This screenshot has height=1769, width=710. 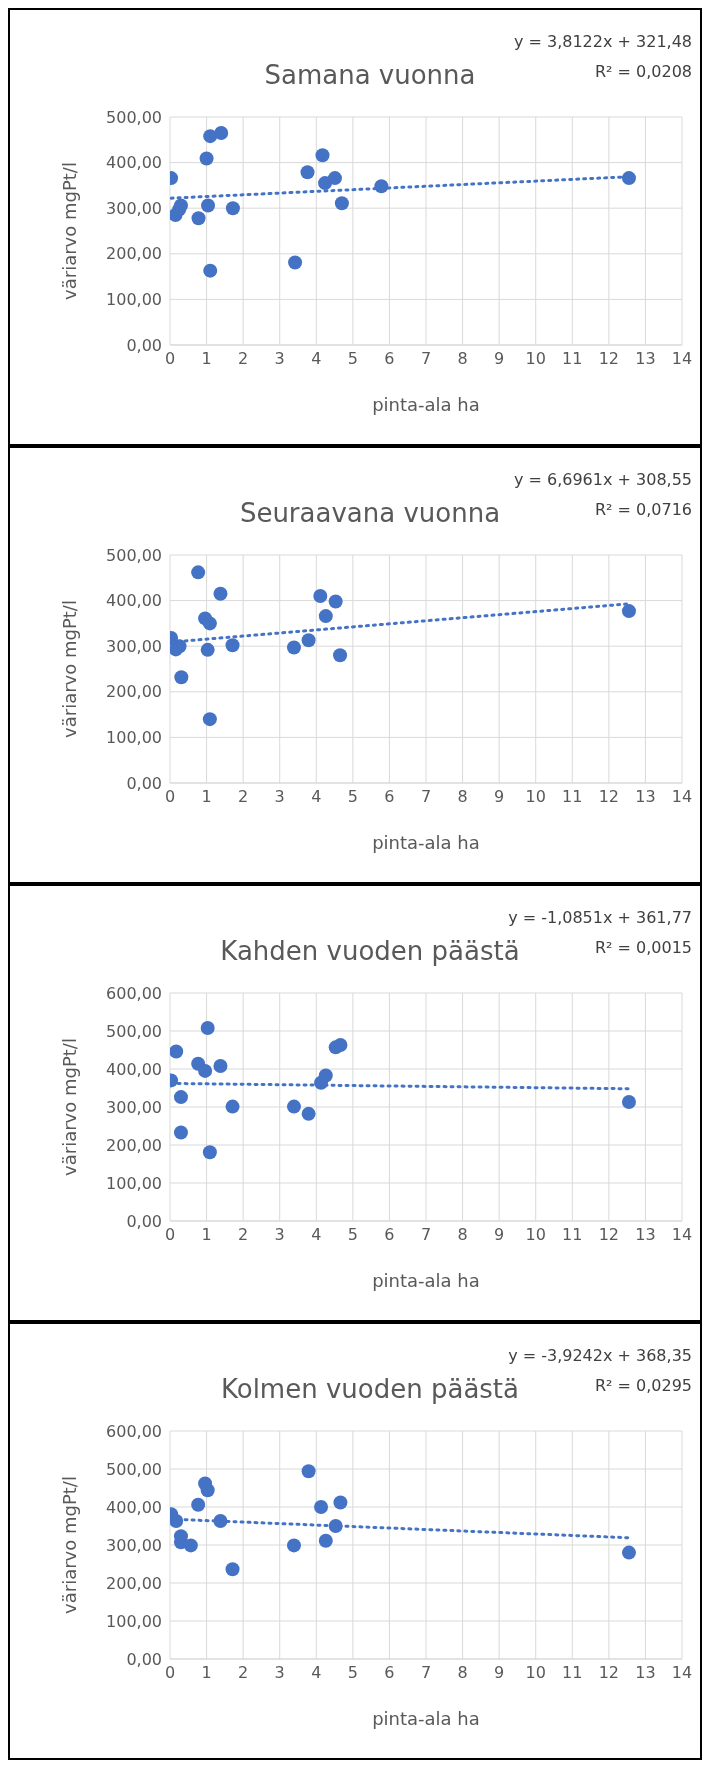 I want to click on text: y = 3,8122x + 321,48, so click(x=602, y=41).